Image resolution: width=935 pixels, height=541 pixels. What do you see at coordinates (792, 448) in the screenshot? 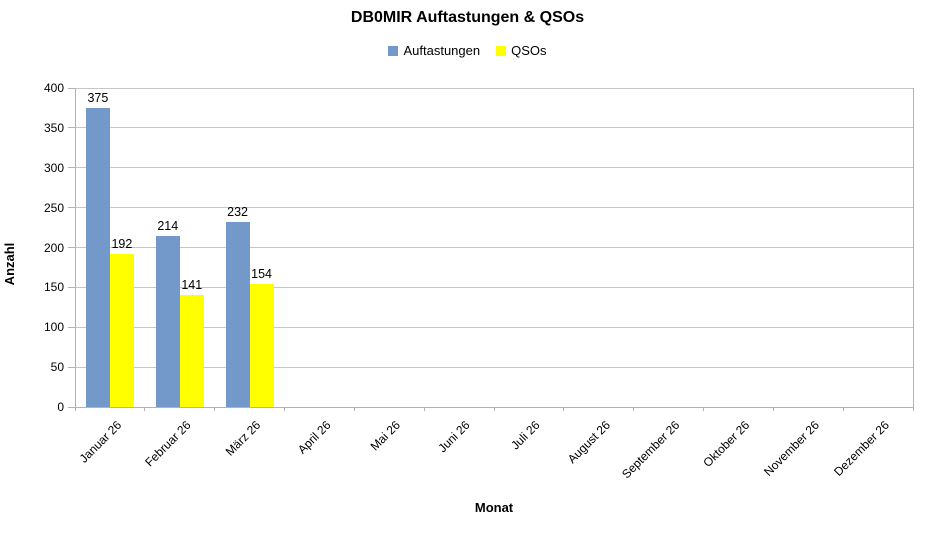
I see `x-category-label: November 26` at bounding box center [792, 448].